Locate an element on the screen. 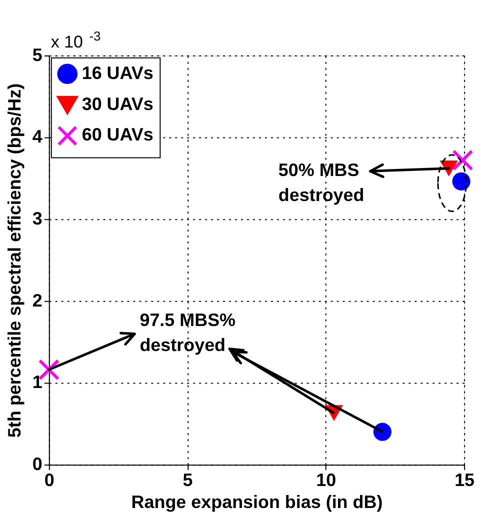  y-tick-label: 4 is located at coordinates (37, 136).